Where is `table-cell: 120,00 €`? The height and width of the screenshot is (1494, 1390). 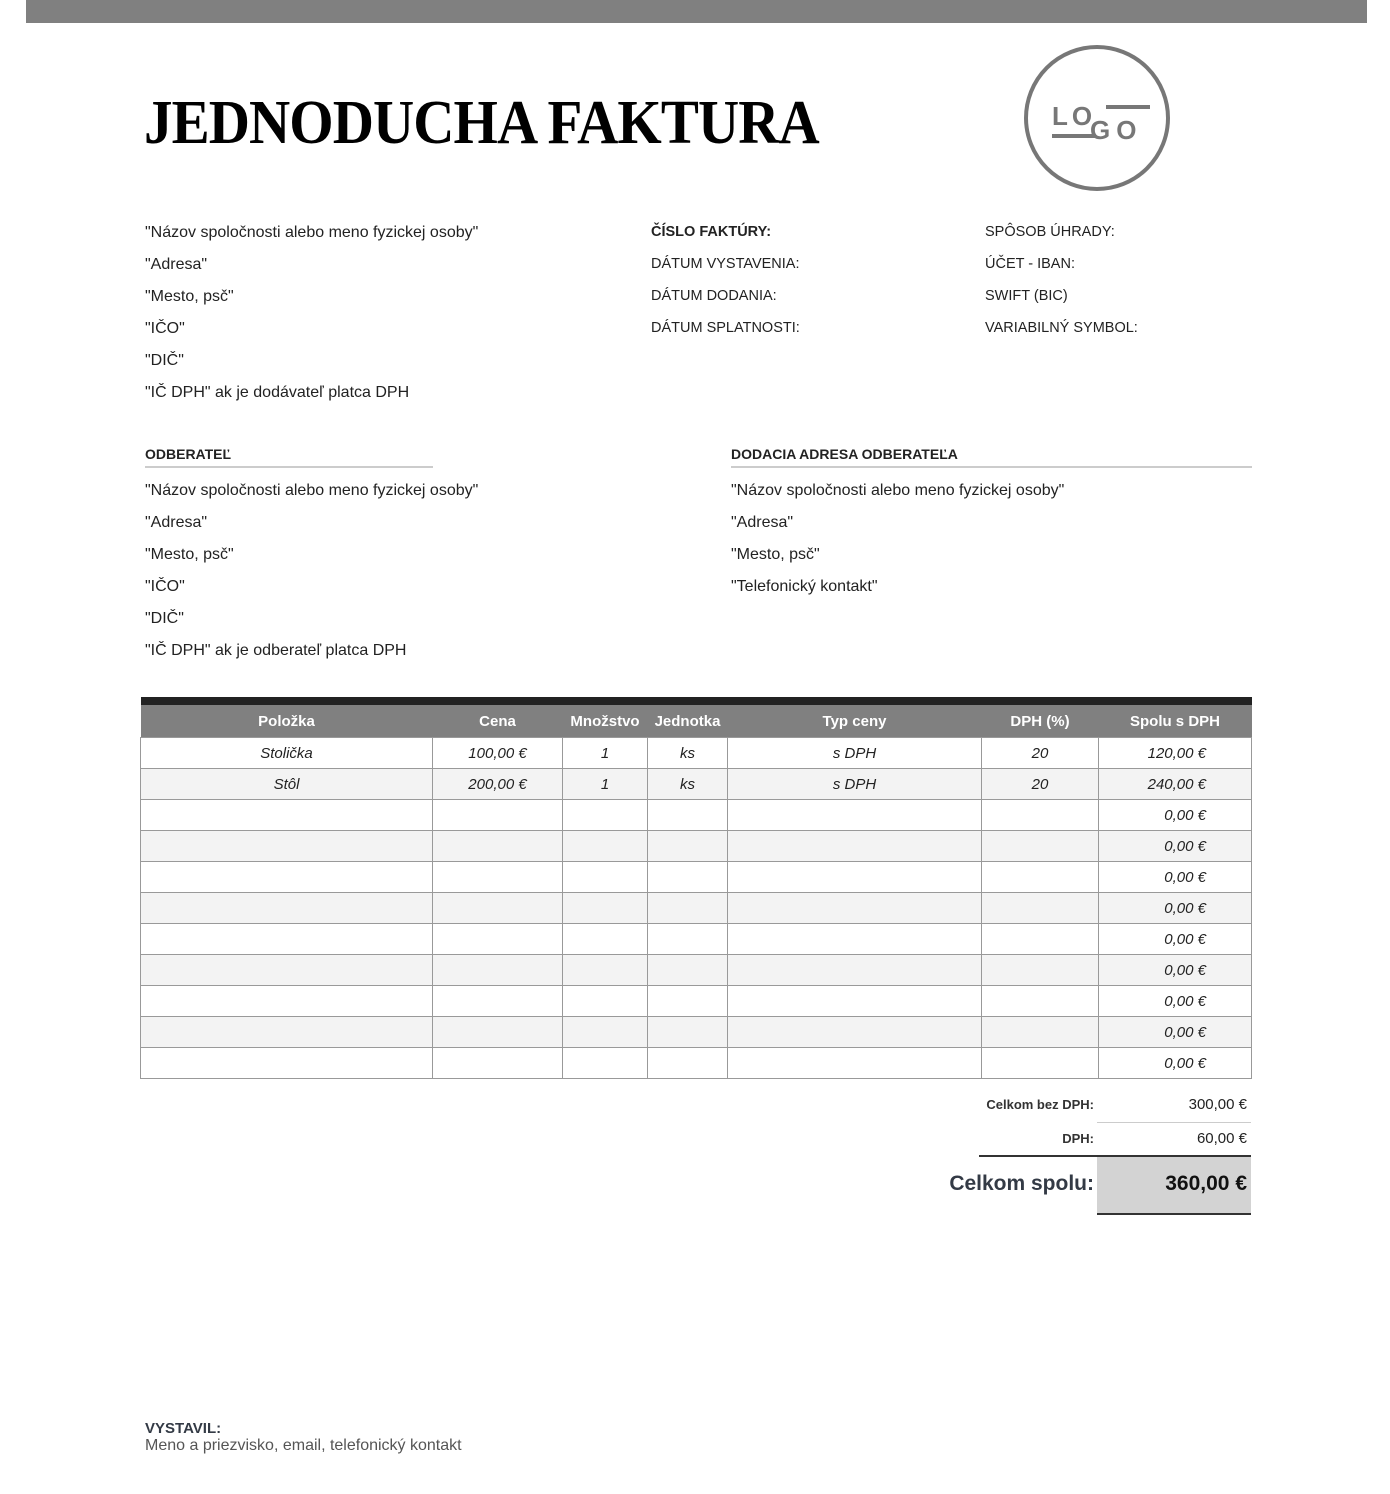 table-cell: 120,00 € is located at coordinates (1175, 753).